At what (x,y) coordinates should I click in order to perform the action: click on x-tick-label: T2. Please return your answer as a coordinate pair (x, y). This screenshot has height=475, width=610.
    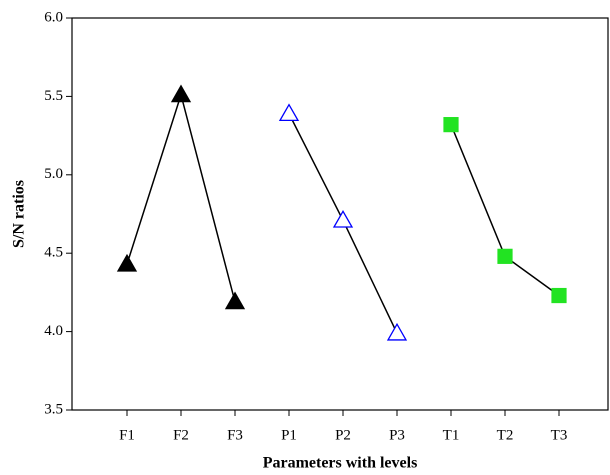
    Looking at the image, I should click on (505, 435).